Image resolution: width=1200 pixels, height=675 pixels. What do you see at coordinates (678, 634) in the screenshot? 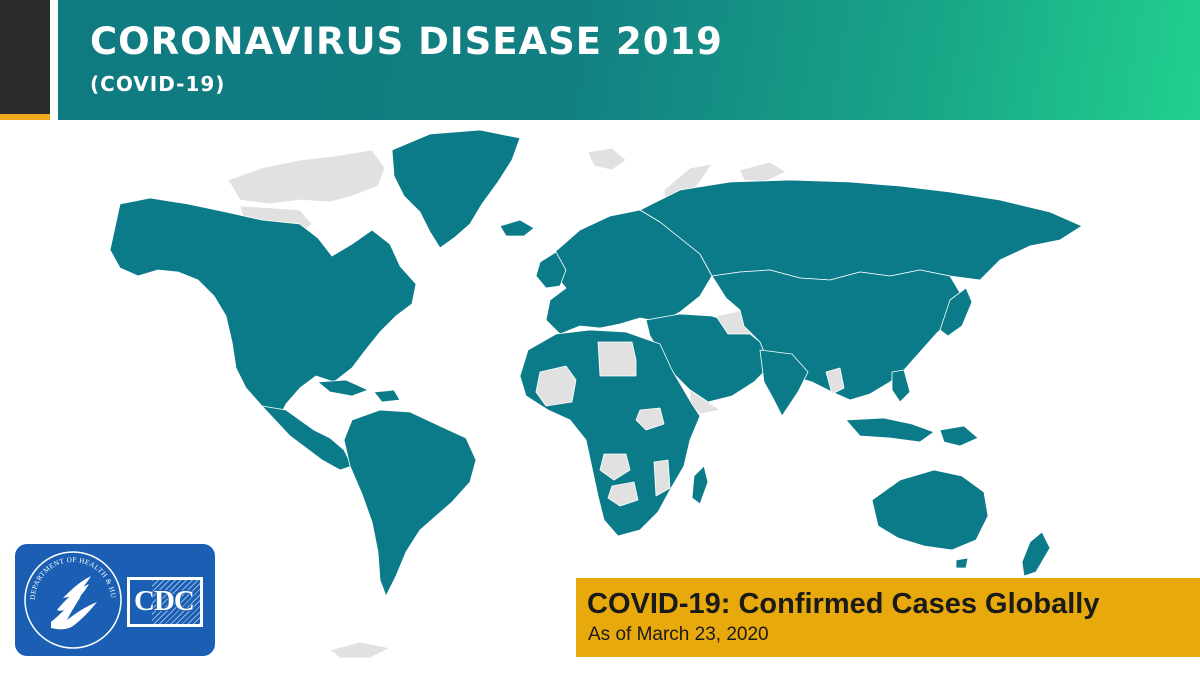
I see `caption-date: As of March 23, 2020` at bounding box center [678, 634].